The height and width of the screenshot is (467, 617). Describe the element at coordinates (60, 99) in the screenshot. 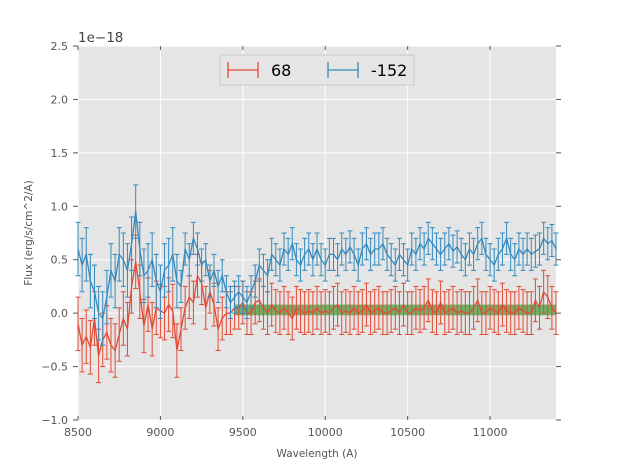

I see `y-tick-label: 2.0` at that location.